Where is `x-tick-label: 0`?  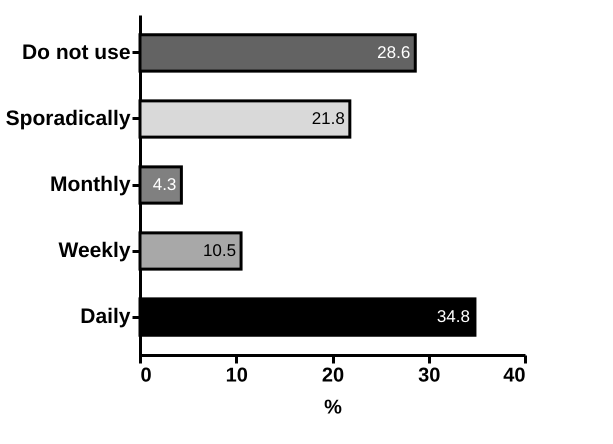
x-tick-label: 0 is located at coordinates (146, 375).